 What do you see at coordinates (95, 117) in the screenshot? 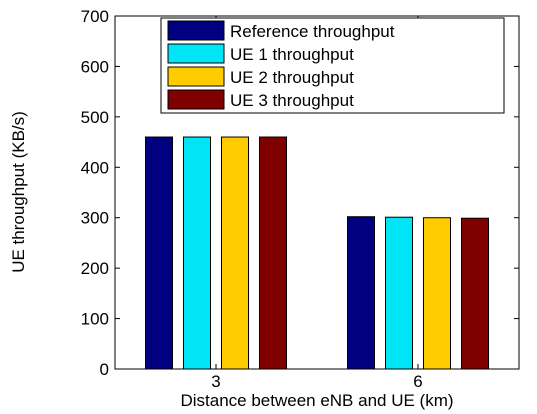
I see `y-tick-label: 500` at bounding box center [95, 117].